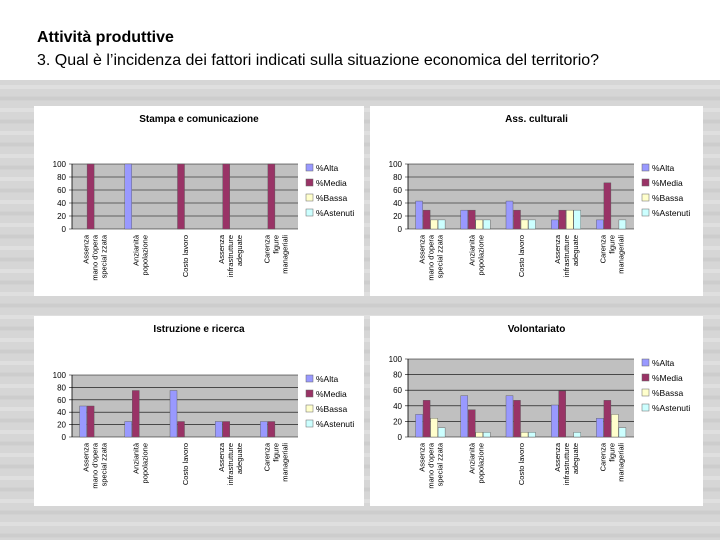 The width and height of the screenshot is (720, 540). I want to click on chart-title: Istruzione e ricerca, so click(199, 329).